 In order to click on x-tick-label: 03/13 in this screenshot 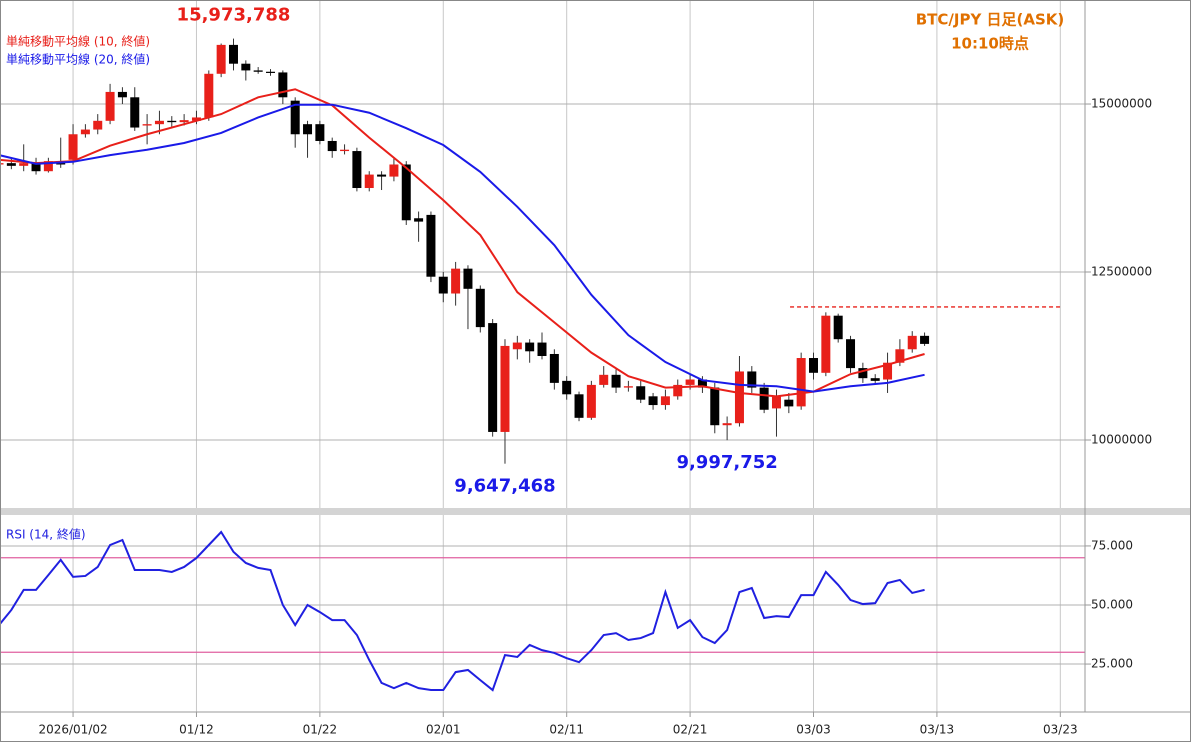, I will do `click(937, 730)`.